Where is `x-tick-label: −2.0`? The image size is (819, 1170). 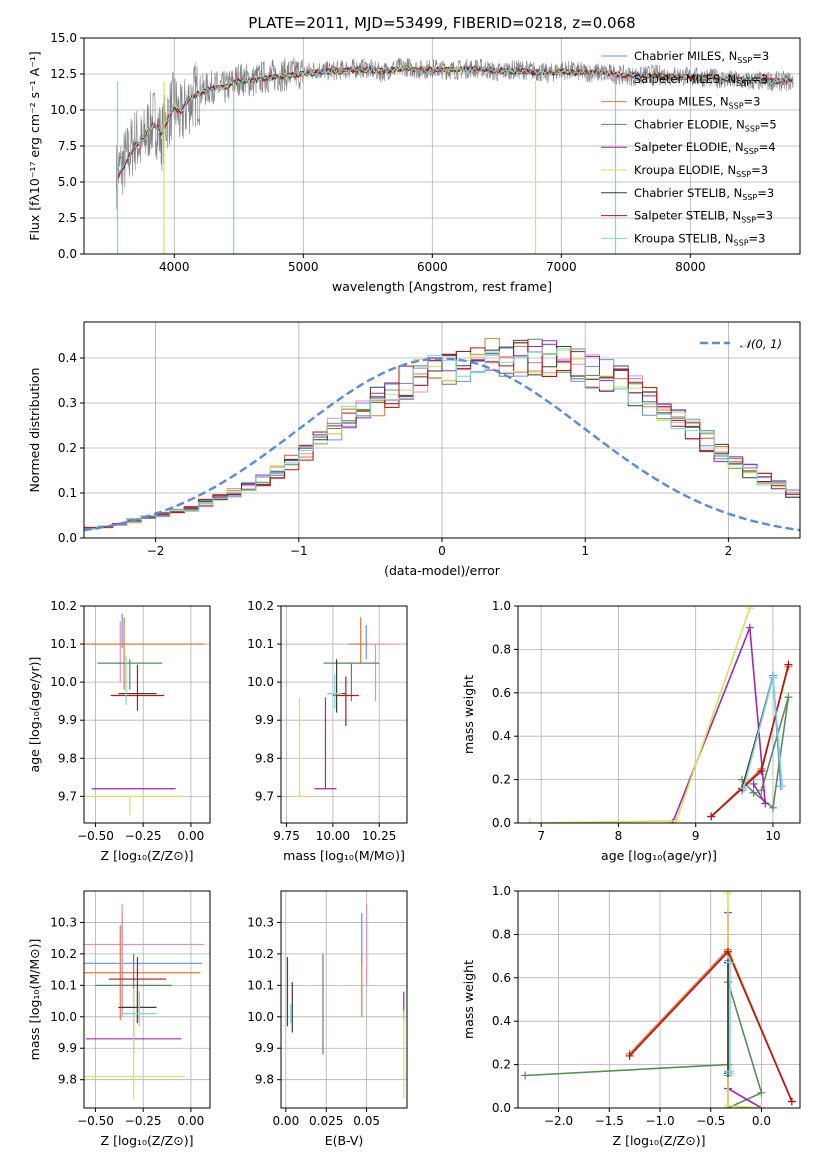
x-tick-label: −2.0 is located at coordinates (558, 1121).